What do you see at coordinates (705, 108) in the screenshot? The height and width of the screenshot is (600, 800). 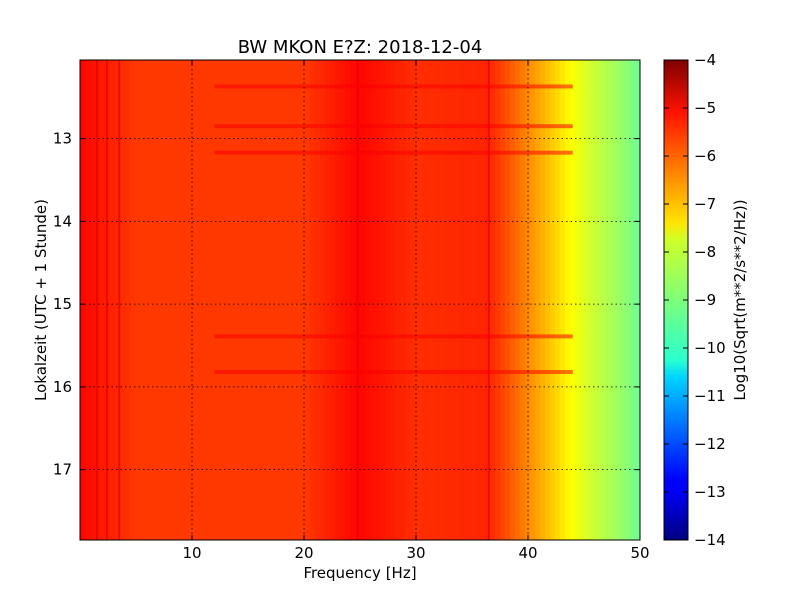 I see `colorbar-tick-label: −5` at bounding box center [705, 108].